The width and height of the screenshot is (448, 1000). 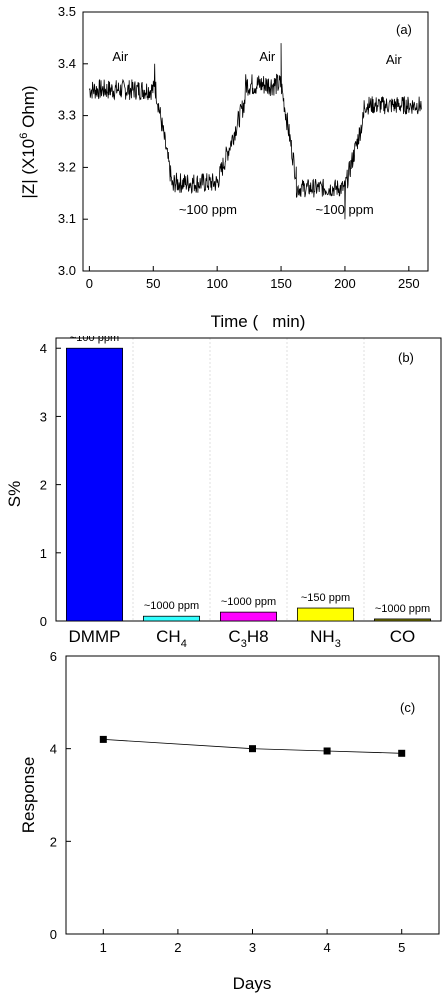 What do you see at coordinates (404, 29) in the screenshot?
I see `impedance-panel-tag: (a)` at bounding box center [404, 29].